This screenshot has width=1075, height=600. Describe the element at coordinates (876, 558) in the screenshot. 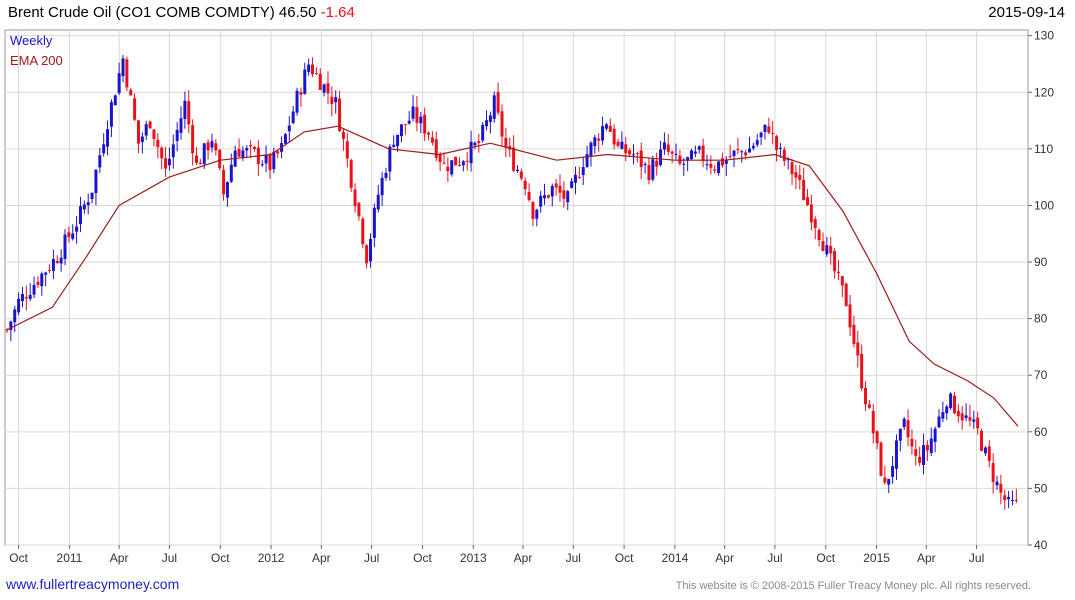

I see `x-tick-label: 2015` at that location.